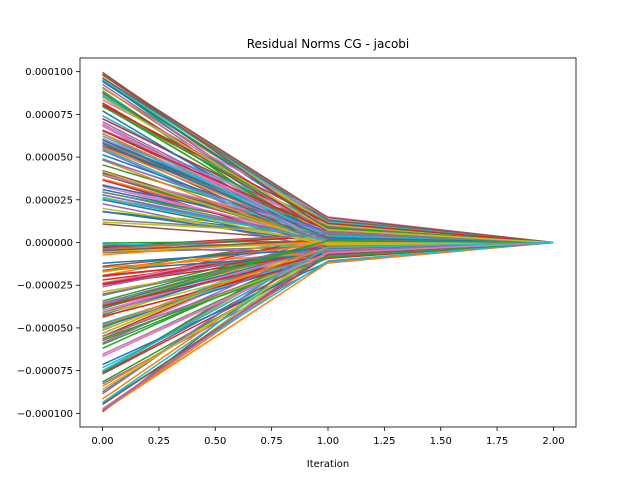  What do you see at coordinates (441, 441) in the screenshot?
I see `x-tick-label: 1.50` at bounding box center [441, 441].